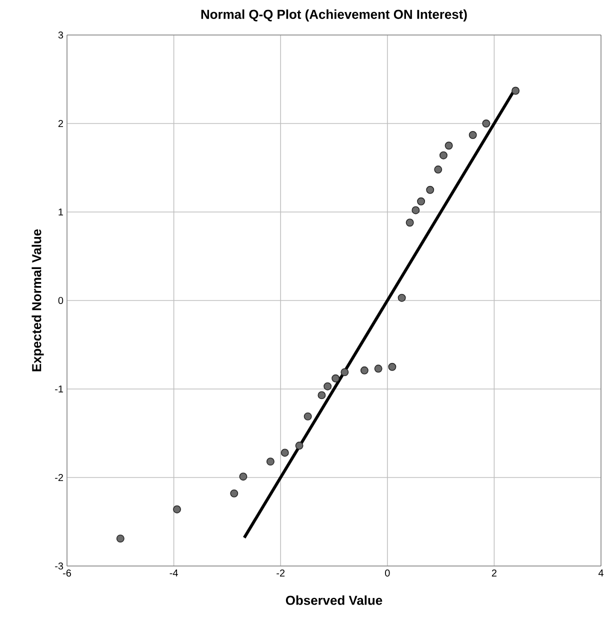 Image resolution: width=606 pixels, height=631 pixels. Describe the element at coordinates (59, 389) in the screenshot. I see `y-tick-label: -1` at that location.